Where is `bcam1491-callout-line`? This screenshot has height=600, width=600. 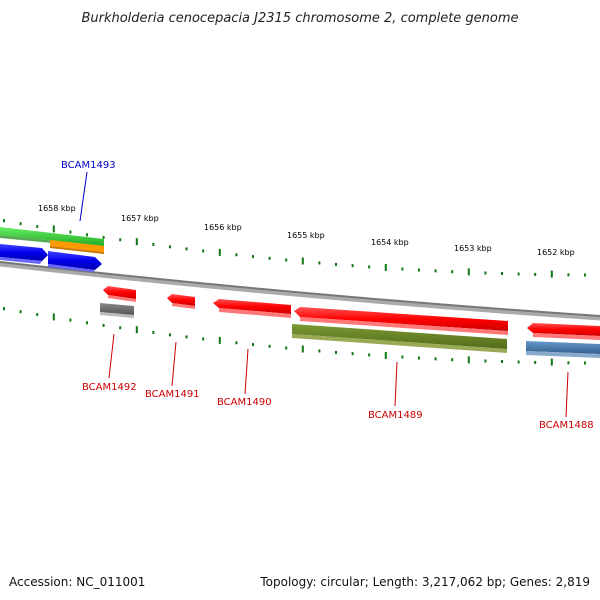 bcam1491-callout-line is located at coordinates (174, 364).